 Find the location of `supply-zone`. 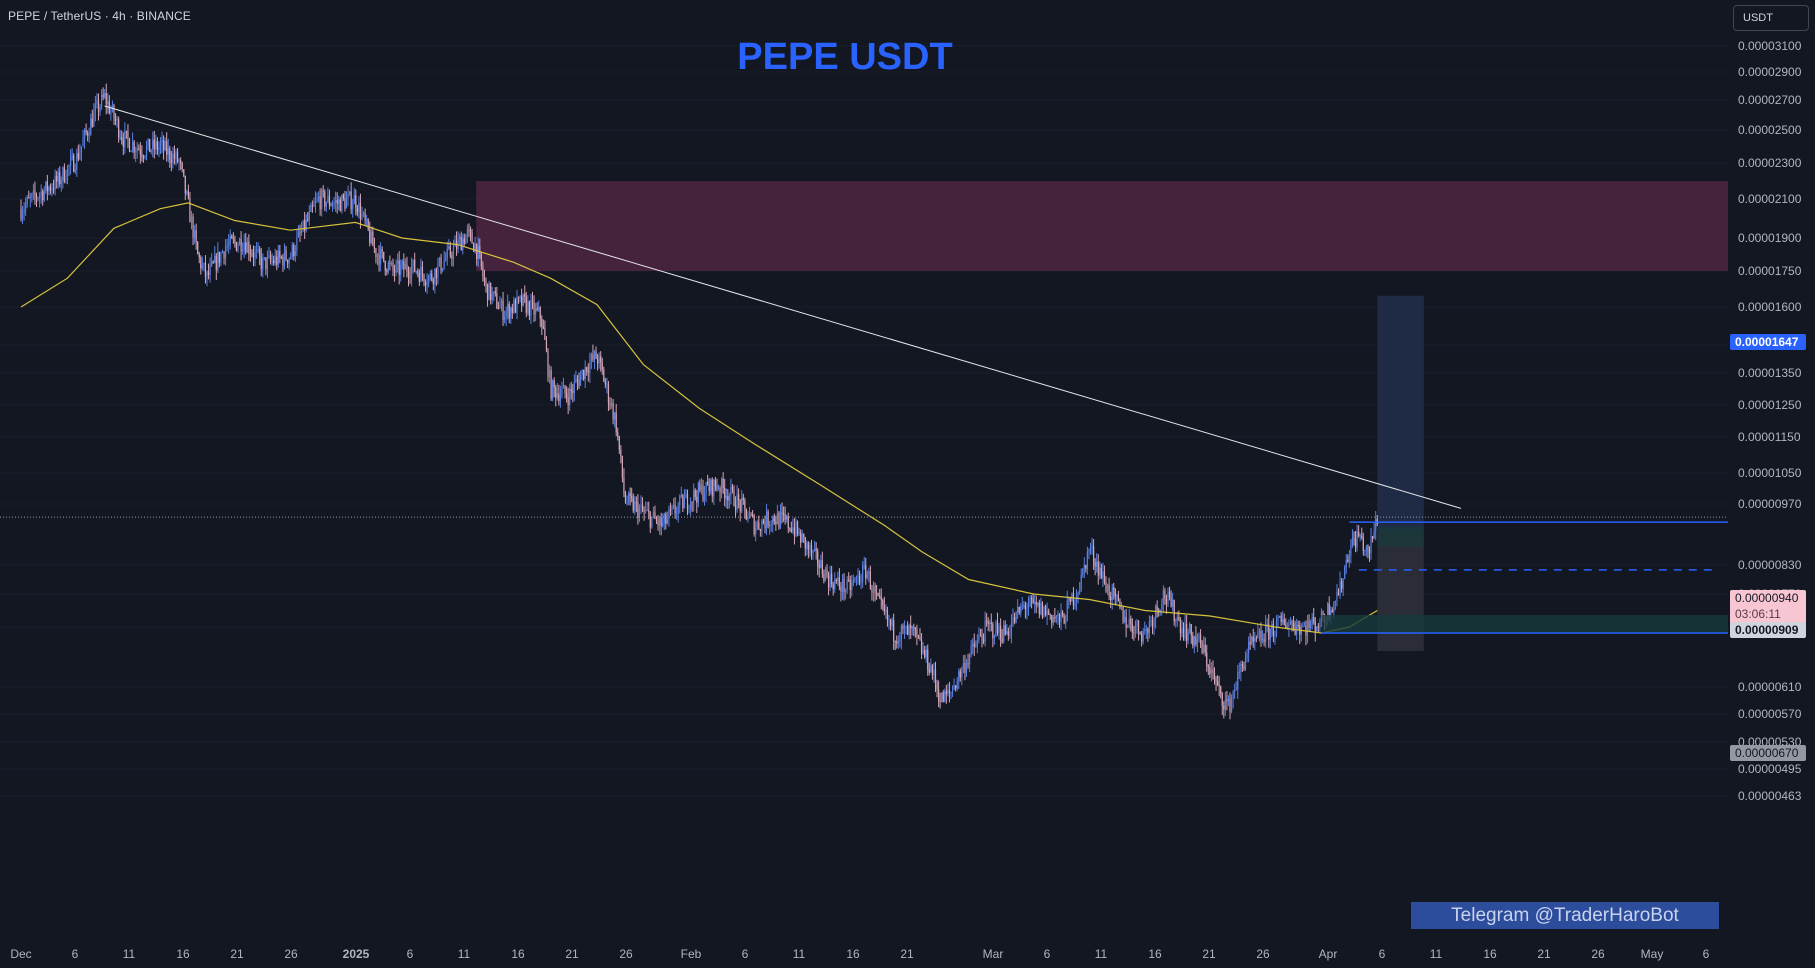

supply-zone is located at coordinates (1102, 226).